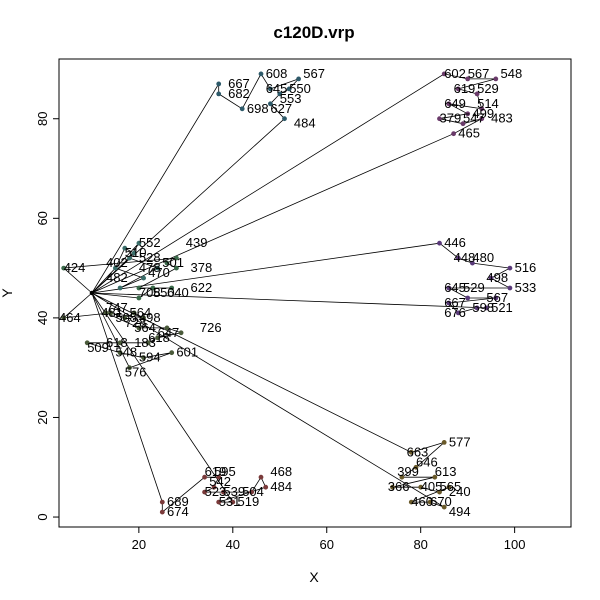 This screenshot has height=600, width=600. Describe the element at coordinates (117, 307) in the screenshot. I see `point-label: 747` at that location.